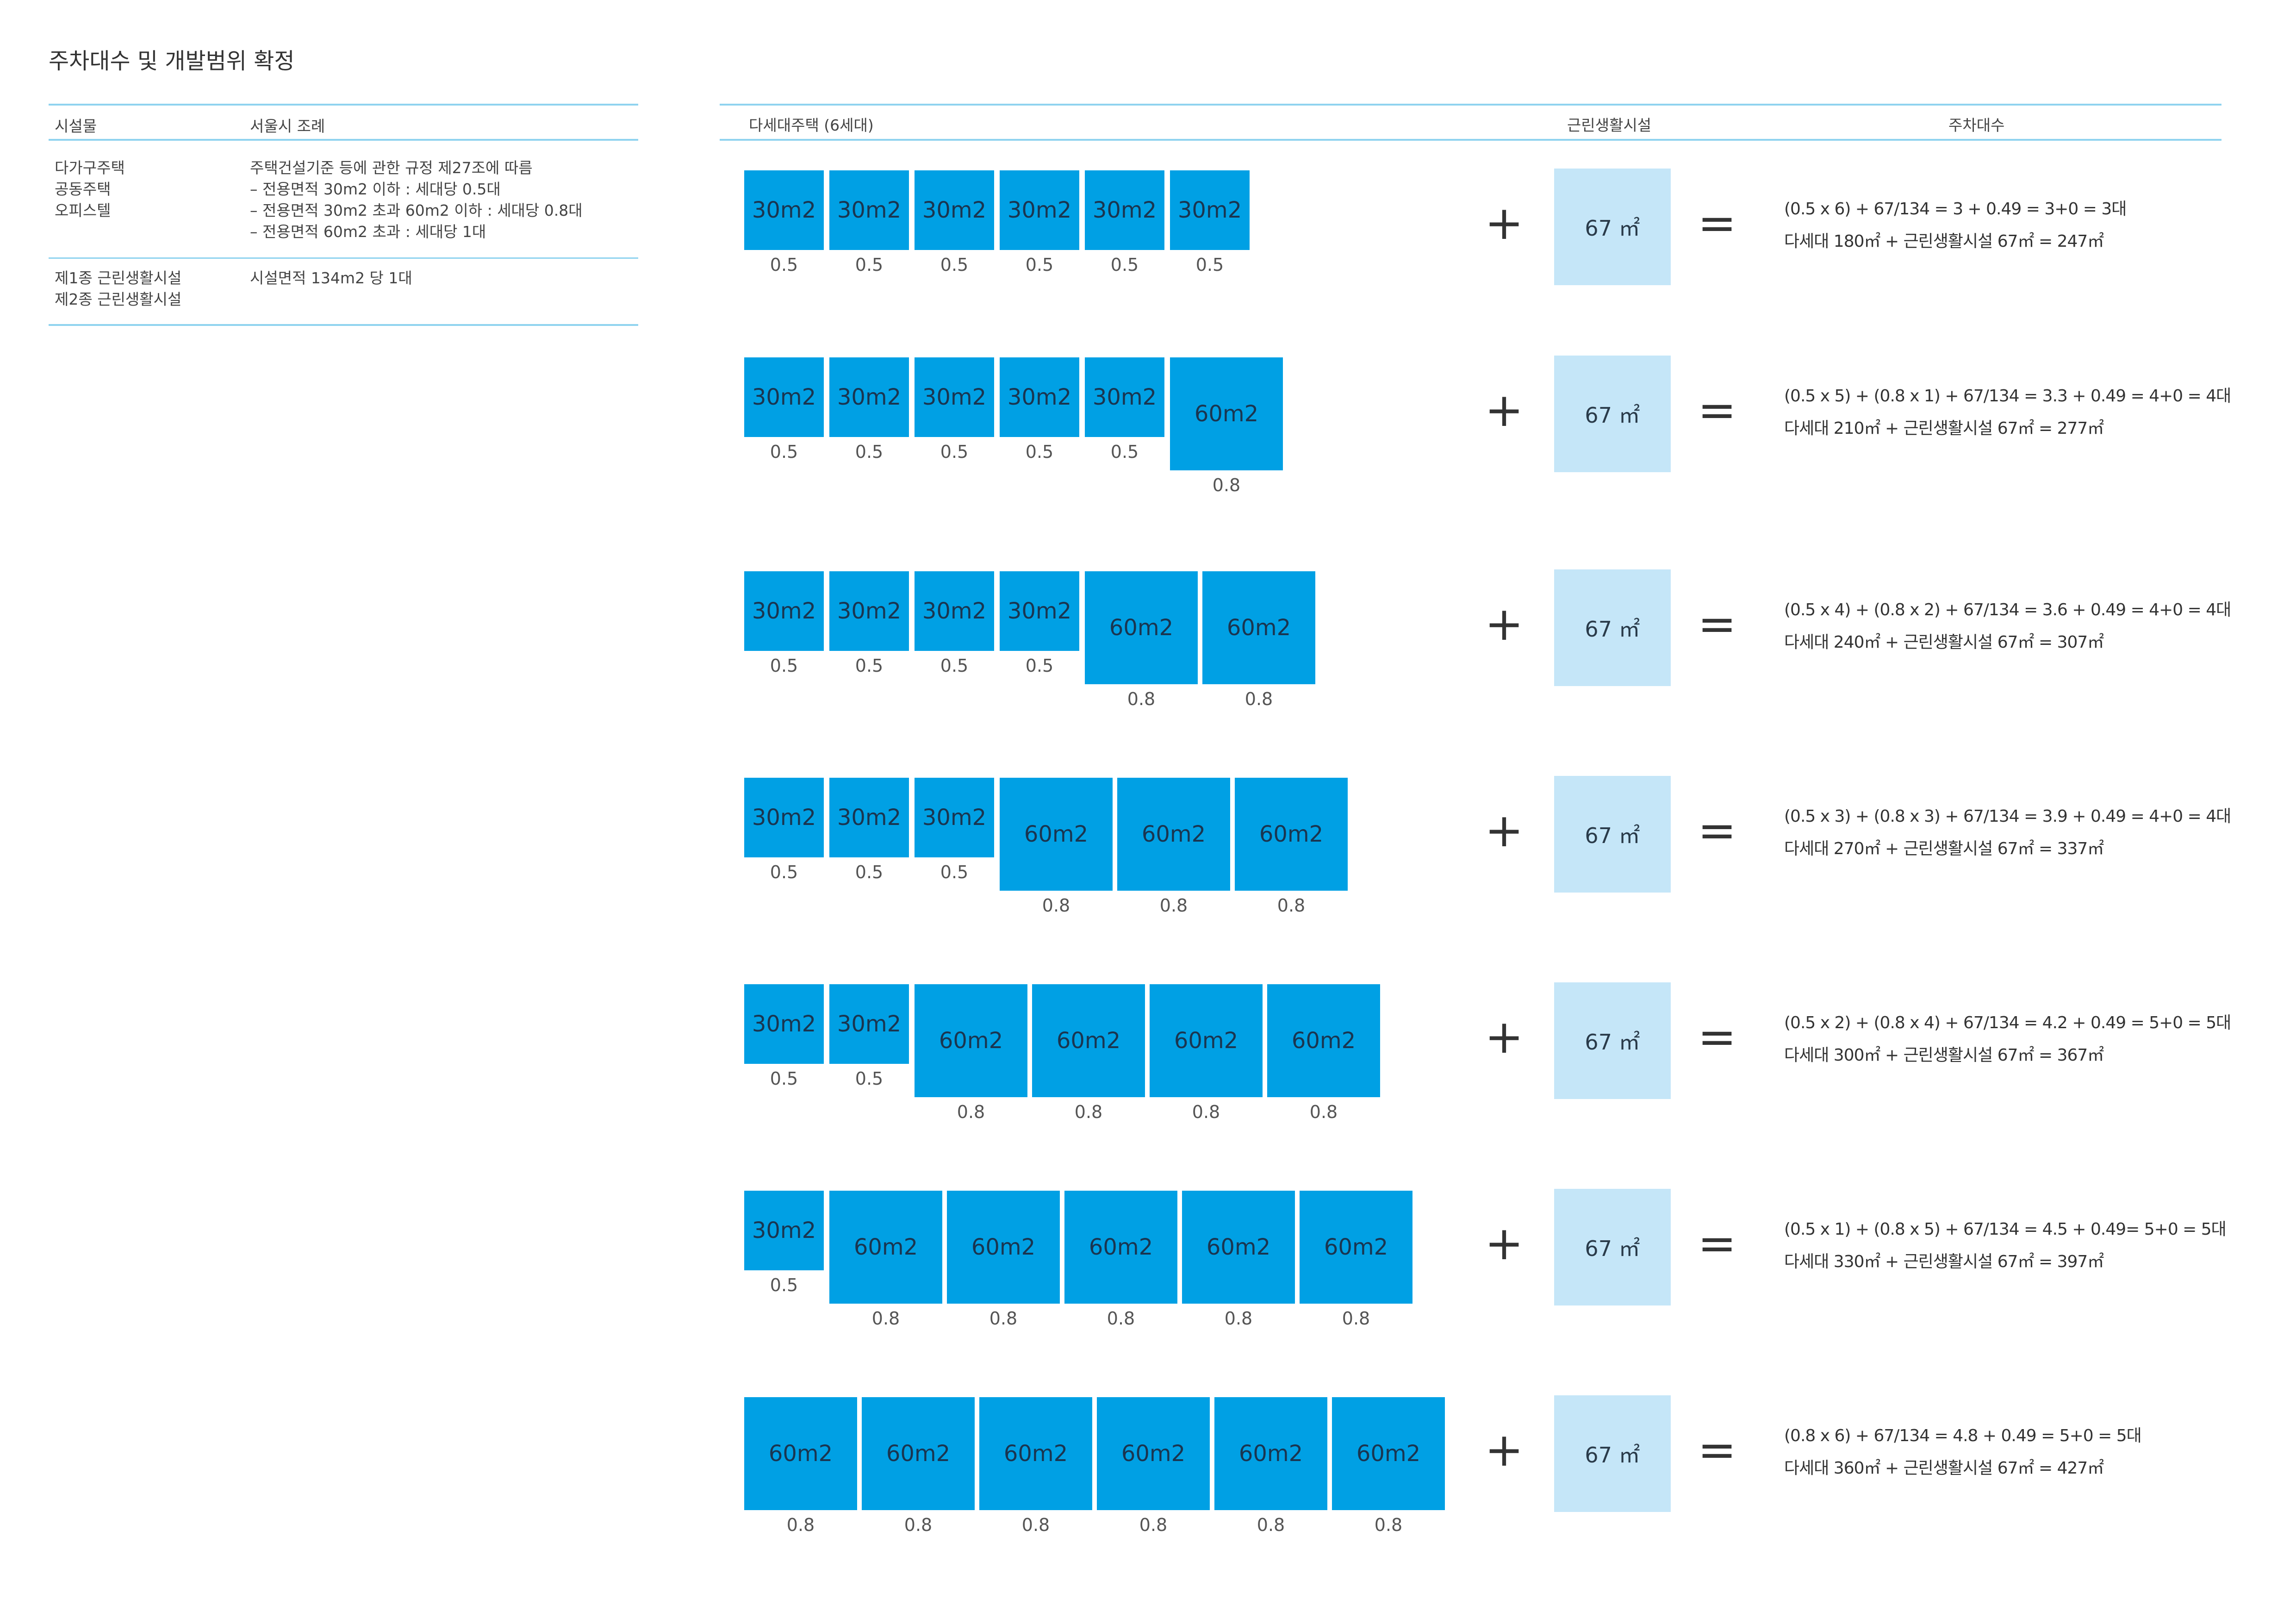 This screenshot has width=2296, height=1624. I want to click on header-neighborhood: 근린생활시설, so click(1609, 125).